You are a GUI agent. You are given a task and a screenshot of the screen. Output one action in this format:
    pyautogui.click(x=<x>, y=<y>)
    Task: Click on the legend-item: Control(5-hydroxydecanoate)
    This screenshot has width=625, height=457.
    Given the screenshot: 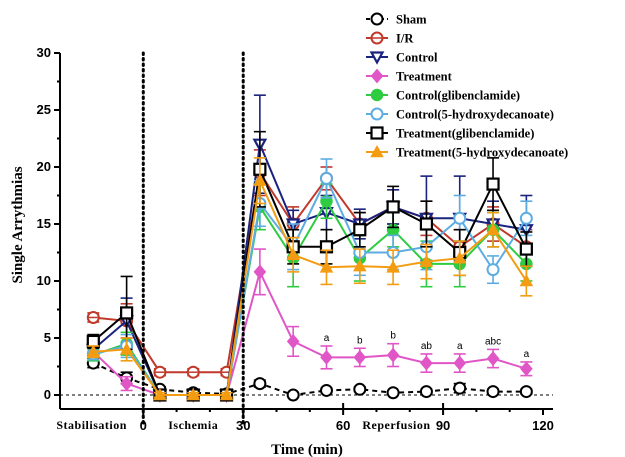 What is the action you would take?
    pyautogui.click(x=460, y=114)
    